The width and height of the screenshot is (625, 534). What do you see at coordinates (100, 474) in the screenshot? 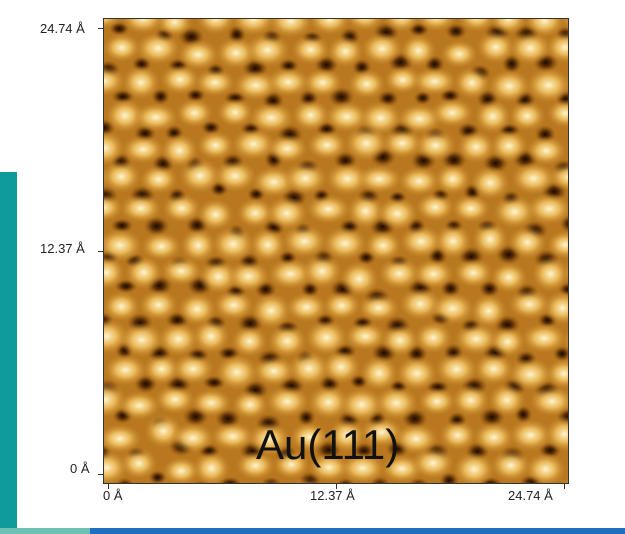
I see `y-tick-bottom` at bounding box center [100, 474].